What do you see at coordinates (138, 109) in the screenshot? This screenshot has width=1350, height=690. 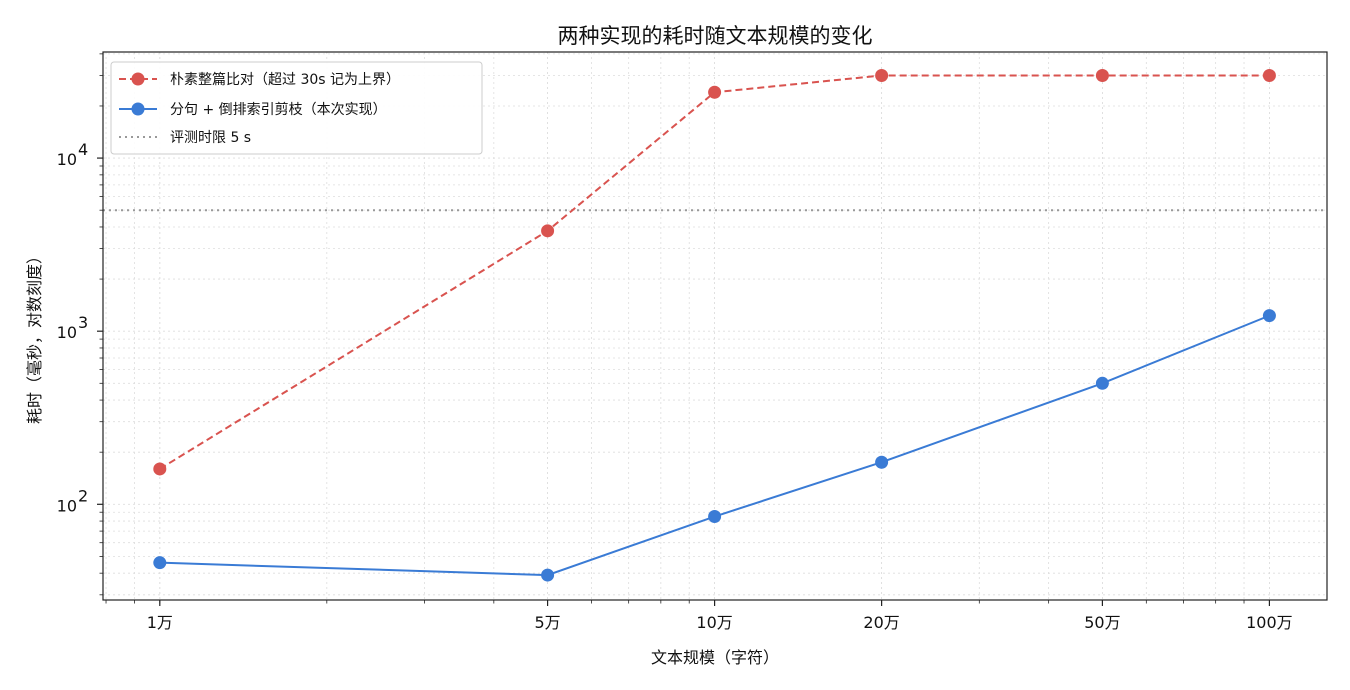 I see `legend-marker-index` at bounding box center [138, 109].